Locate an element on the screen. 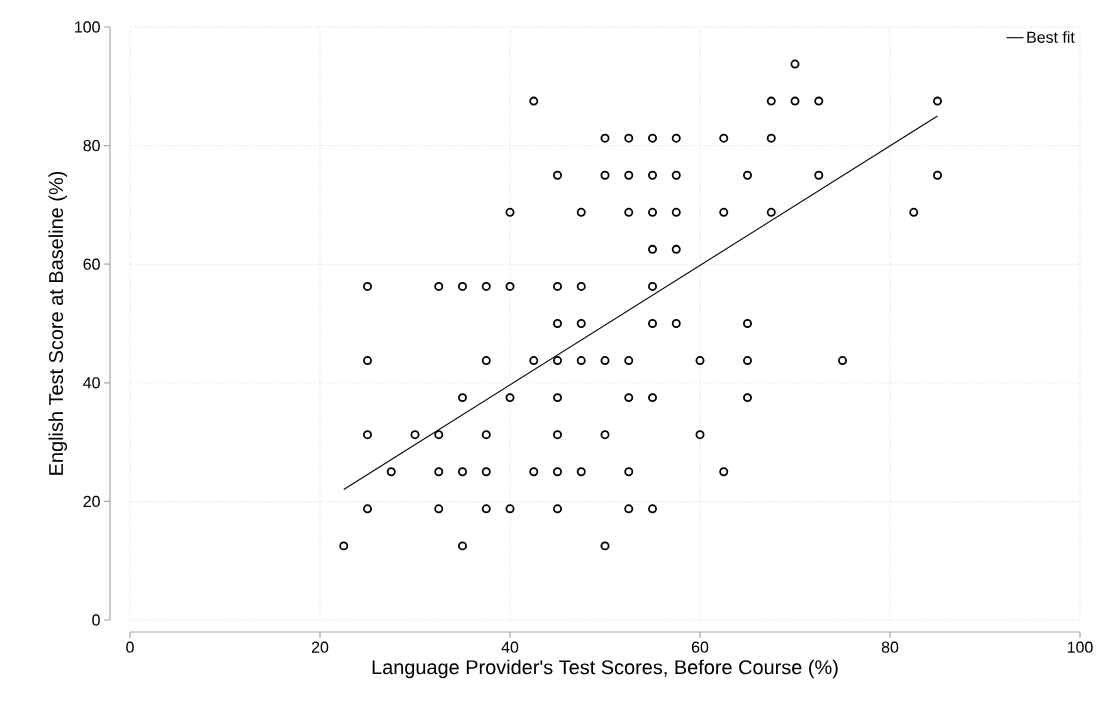 The width and height of the screenshot is (1102, 708). x-tick-label: 60 is located at coordinates (700, 647).